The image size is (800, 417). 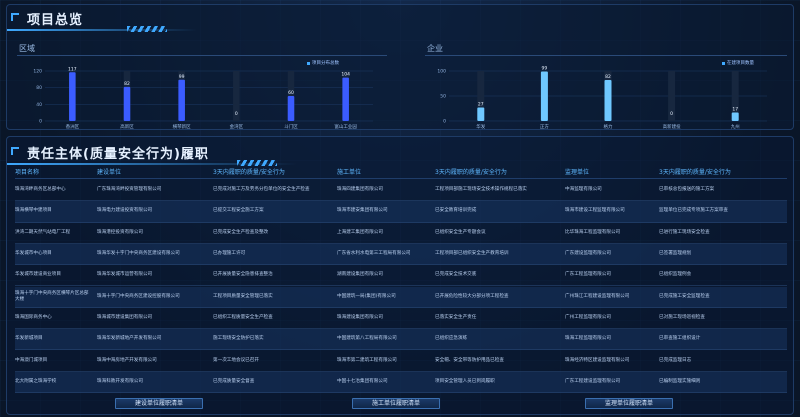 What do you see at coordinates (127, 126) in the screenshot?
I see `x-tick-label: 高新区` at bounding box center [127, 126].